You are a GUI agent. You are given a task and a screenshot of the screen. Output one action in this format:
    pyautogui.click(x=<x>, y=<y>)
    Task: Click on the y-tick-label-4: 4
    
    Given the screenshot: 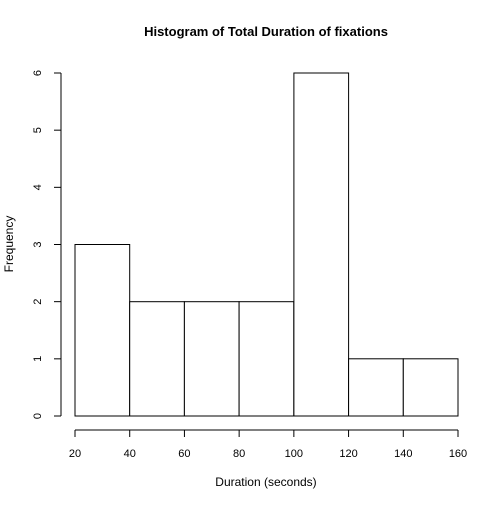 What is the action you would take?
    pyautogui.click(x=38, y=187)
    